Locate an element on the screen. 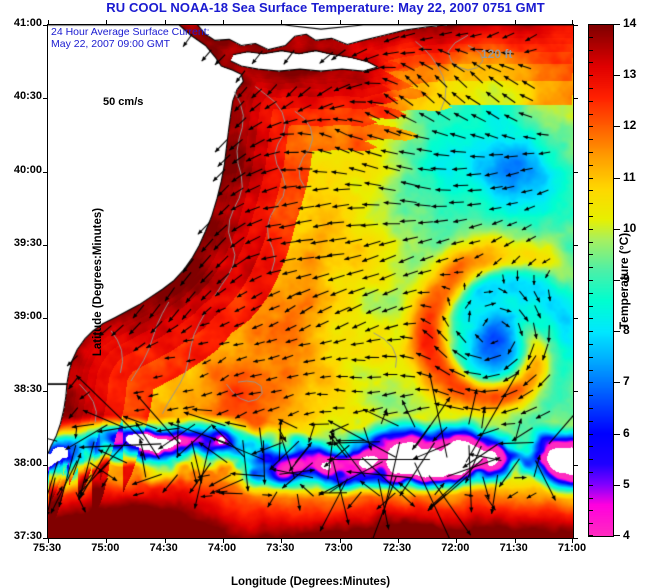 The height and width of the screenshot is (588, 651). colorbar-tick-label: 8 is located at coordinates (626, 330).